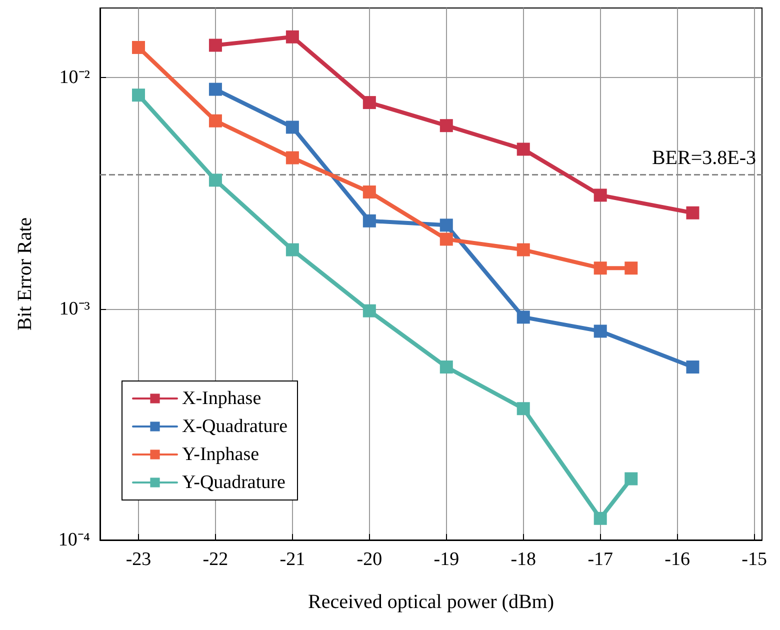 This screenshot has height=630, width=780. What do you see at coordinates (74, 540) in the screenshot?
I see `y-tick-label: 10⁻⁴` at bounding box center [74, 540].